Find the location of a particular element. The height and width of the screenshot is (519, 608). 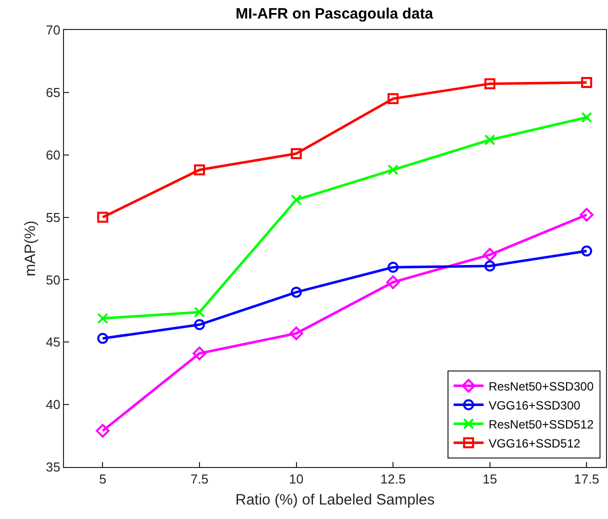

y-tick-label: 55 is located at coordinates (53, 217).